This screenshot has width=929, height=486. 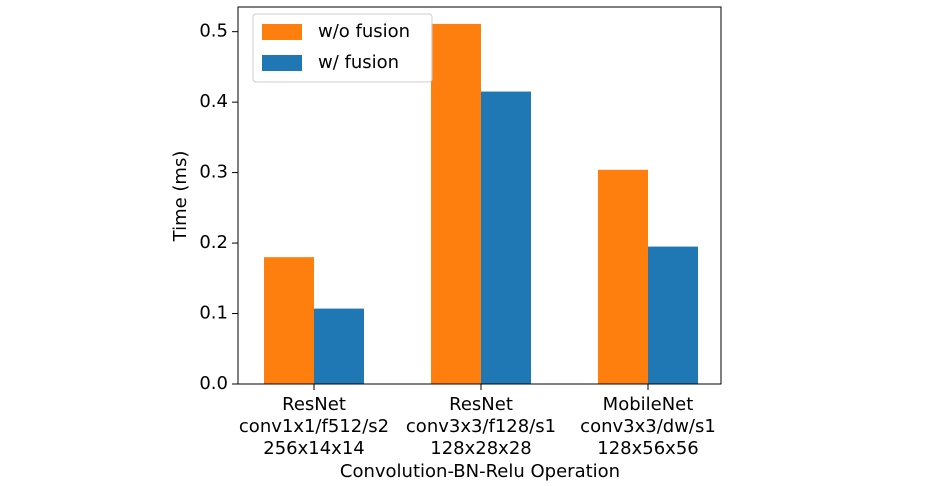 I want to click on x-axis-title: Convolution-BN-Relu Operation, so click(x=480, y=471).